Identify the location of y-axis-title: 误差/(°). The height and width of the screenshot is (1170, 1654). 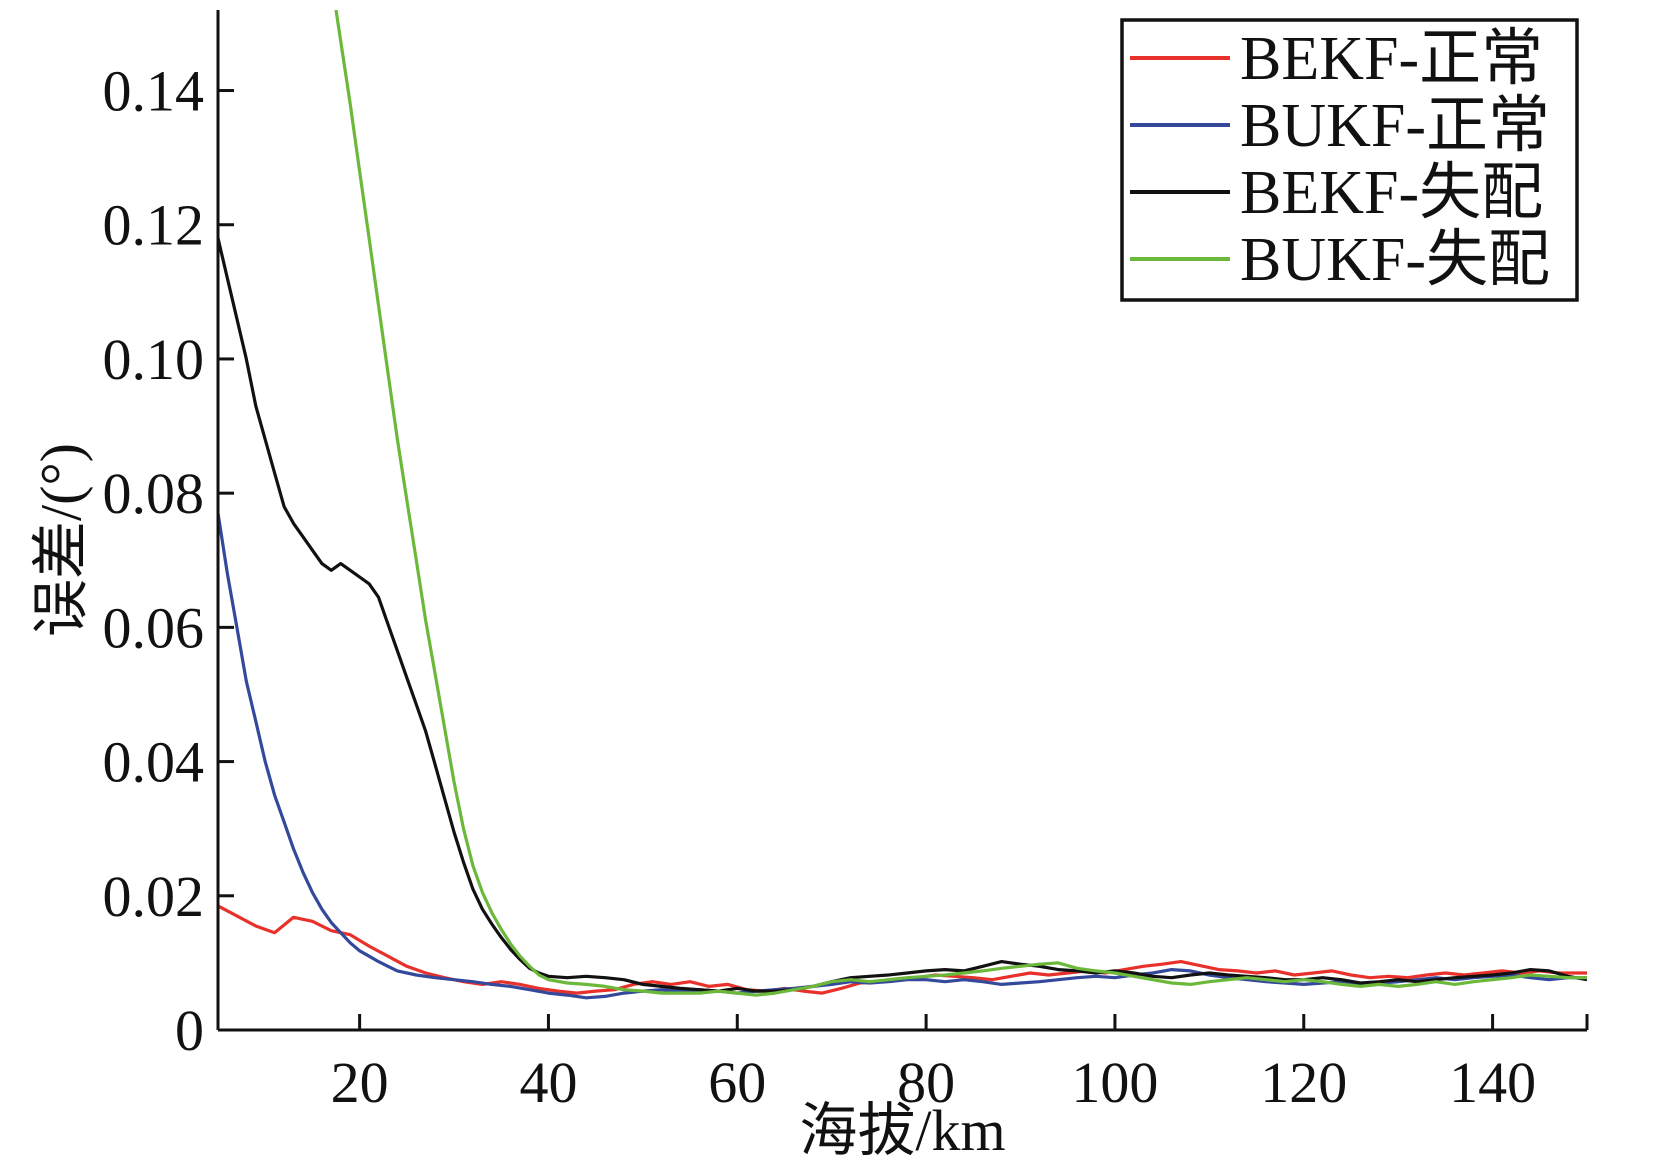
(60, 540).